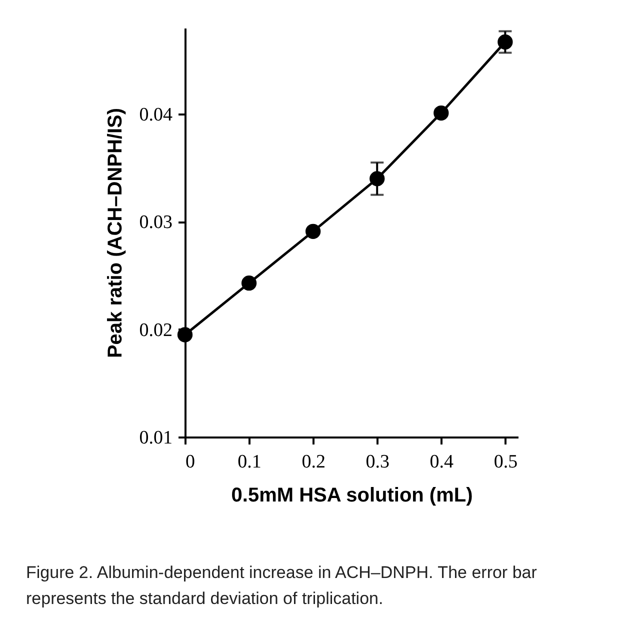 The width and height of the screenshot is (641, 620). I want to click on x-tick-label: 0.4, so click(442, 462).